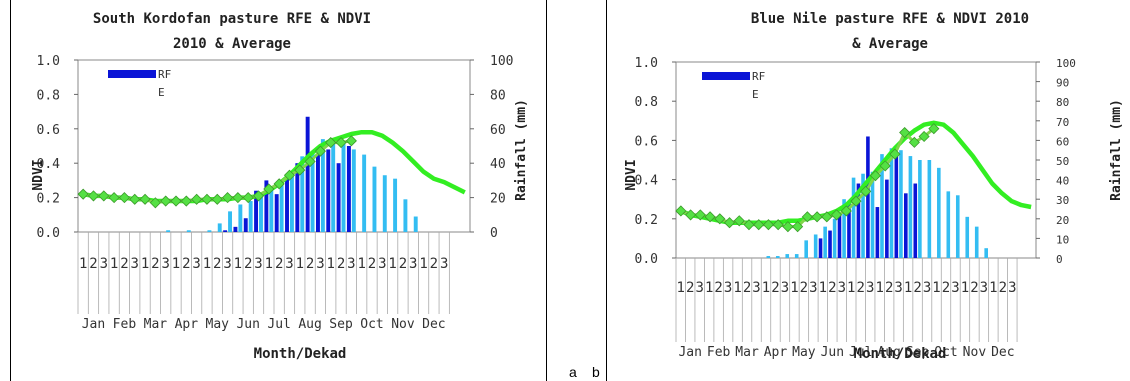  I want to click on left-tick-label: 0.8, so click(646, 102).